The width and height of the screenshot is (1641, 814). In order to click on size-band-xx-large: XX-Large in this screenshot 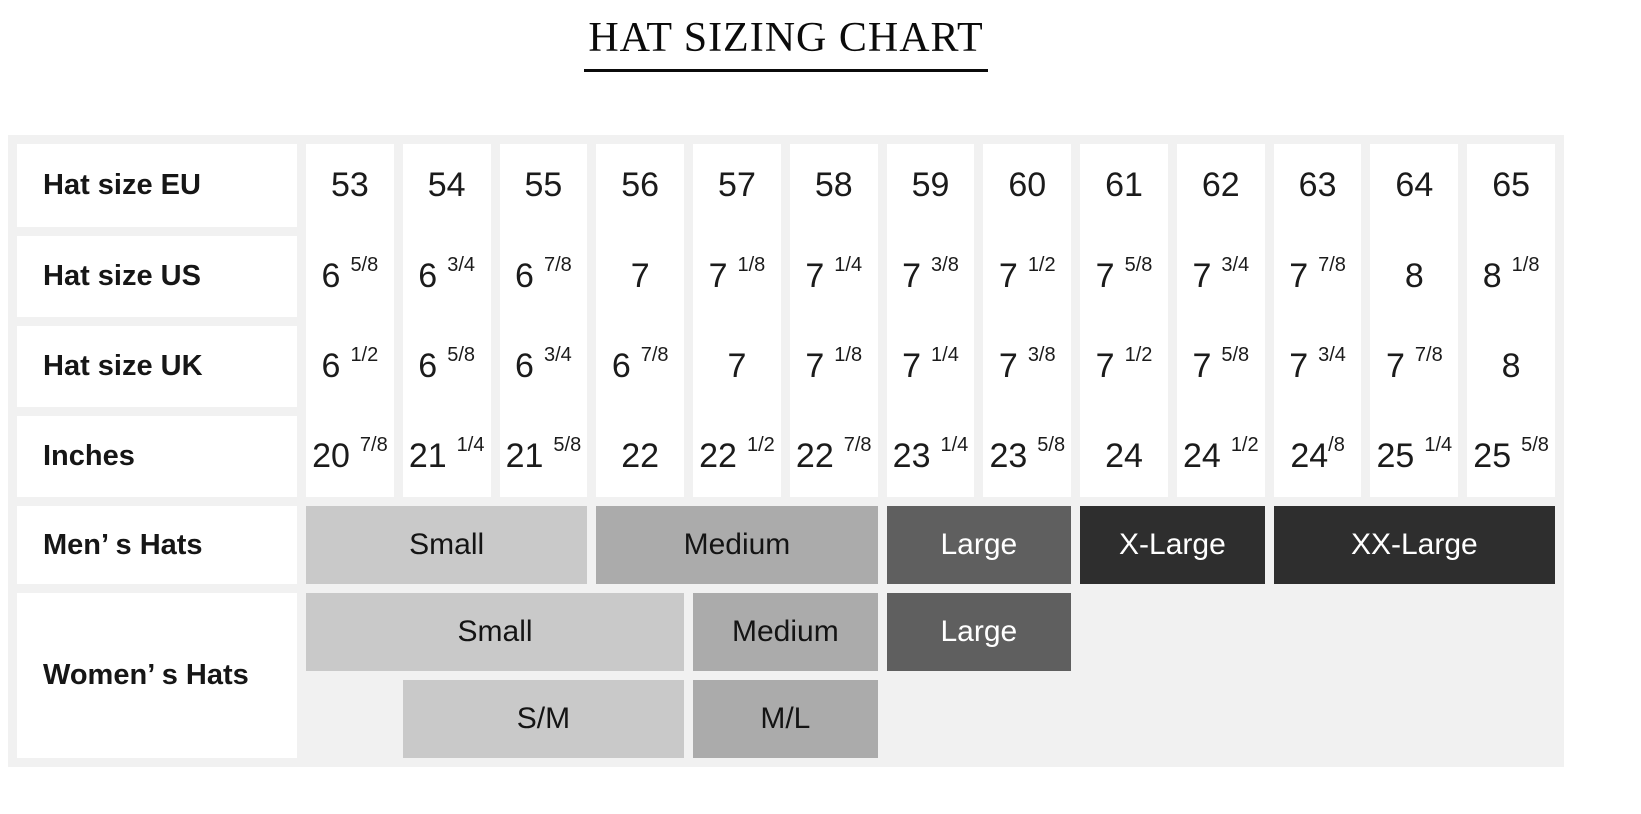, I will do `click(1414, 545)`.